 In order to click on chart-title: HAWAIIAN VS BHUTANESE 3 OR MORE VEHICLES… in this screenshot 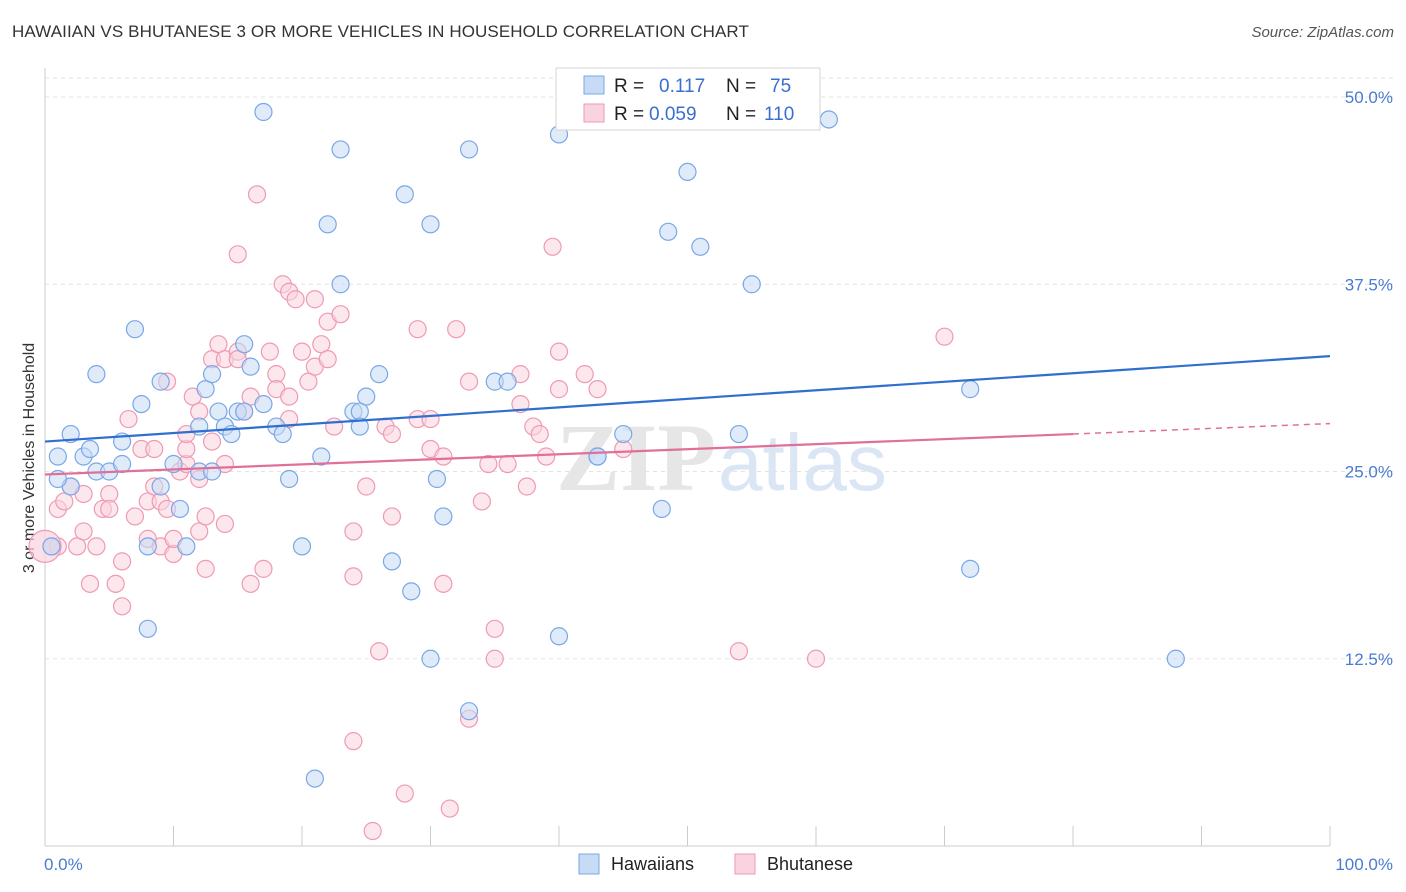, I will do `click(380, 31)`.